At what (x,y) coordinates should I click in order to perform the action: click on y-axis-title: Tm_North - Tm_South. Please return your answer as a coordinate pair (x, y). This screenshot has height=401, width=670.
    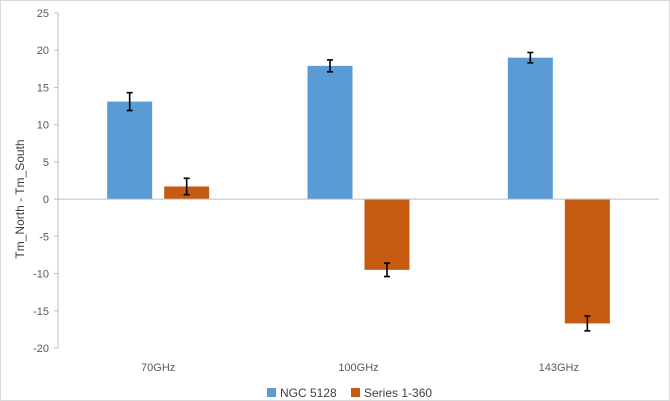
    Looking at the image, I should click on (20, 198).